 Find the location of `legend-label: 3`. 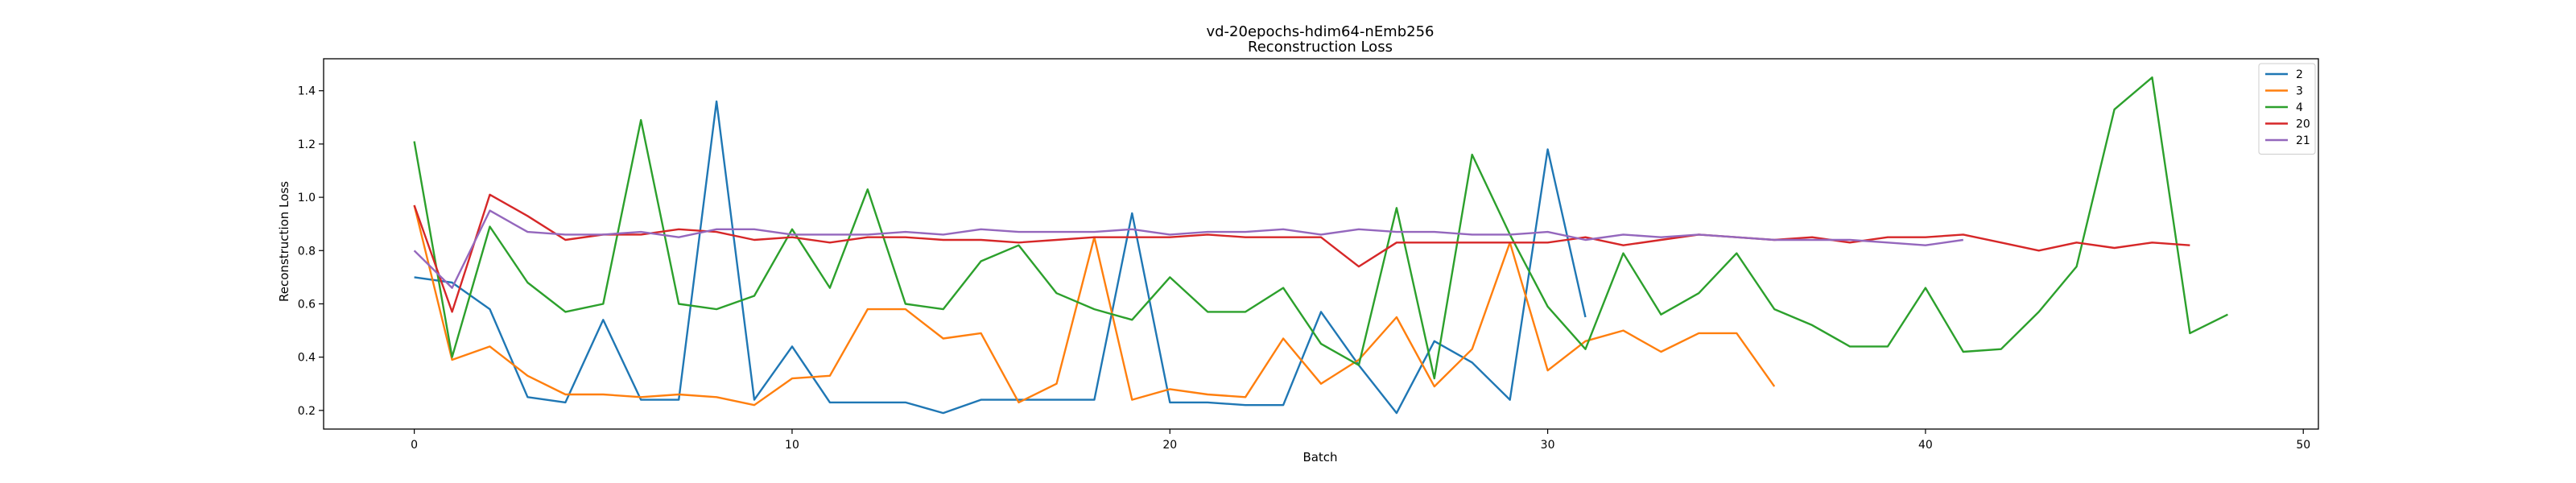

legend-label: 3 is located at coordinates (2299, 91).